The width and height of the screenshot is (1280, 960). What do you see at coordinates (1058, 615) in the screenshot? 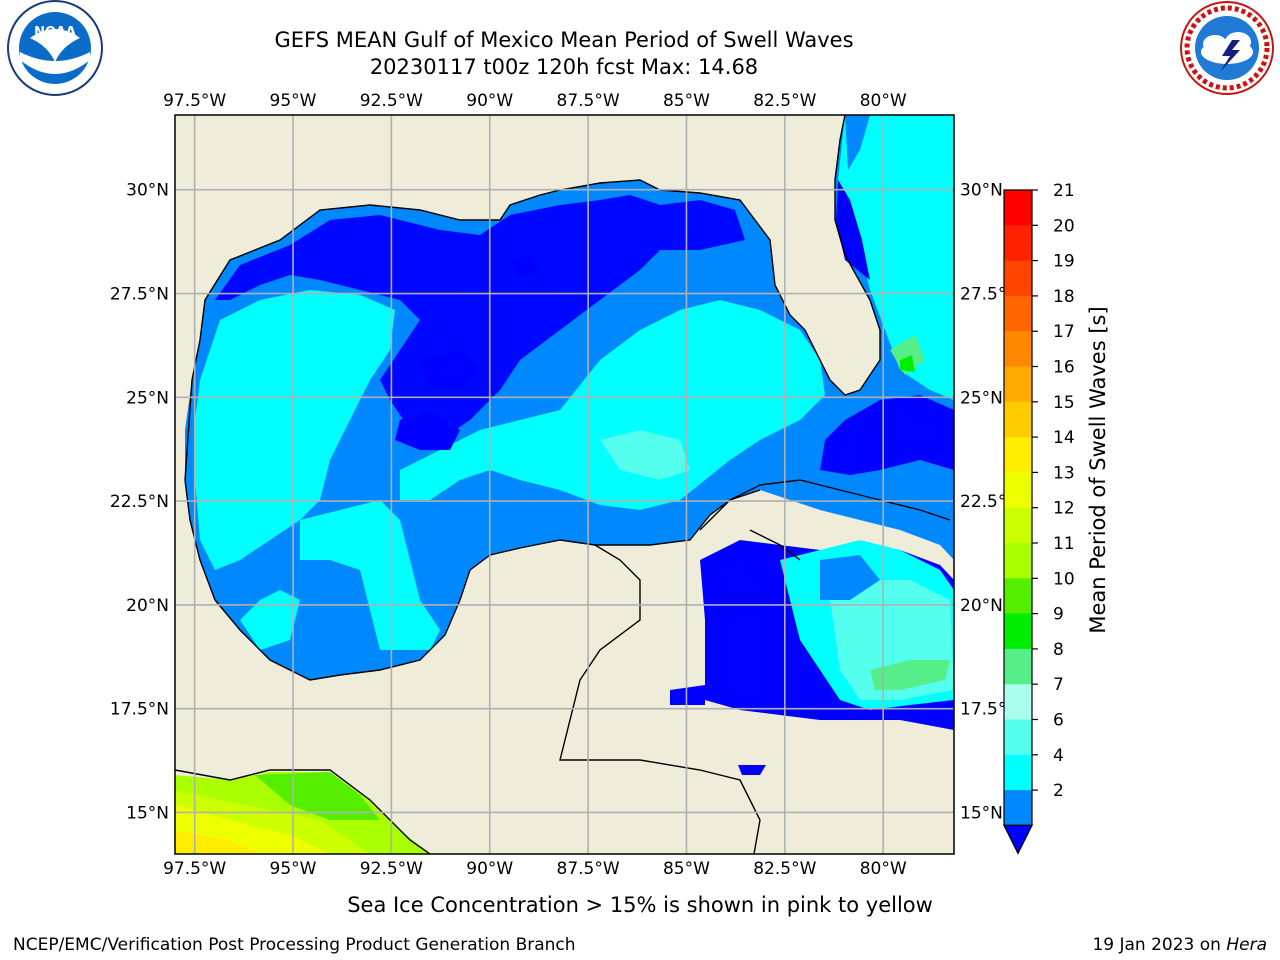
I see `colorbar-tick-label: 9` at bounding box center [1058, 615].